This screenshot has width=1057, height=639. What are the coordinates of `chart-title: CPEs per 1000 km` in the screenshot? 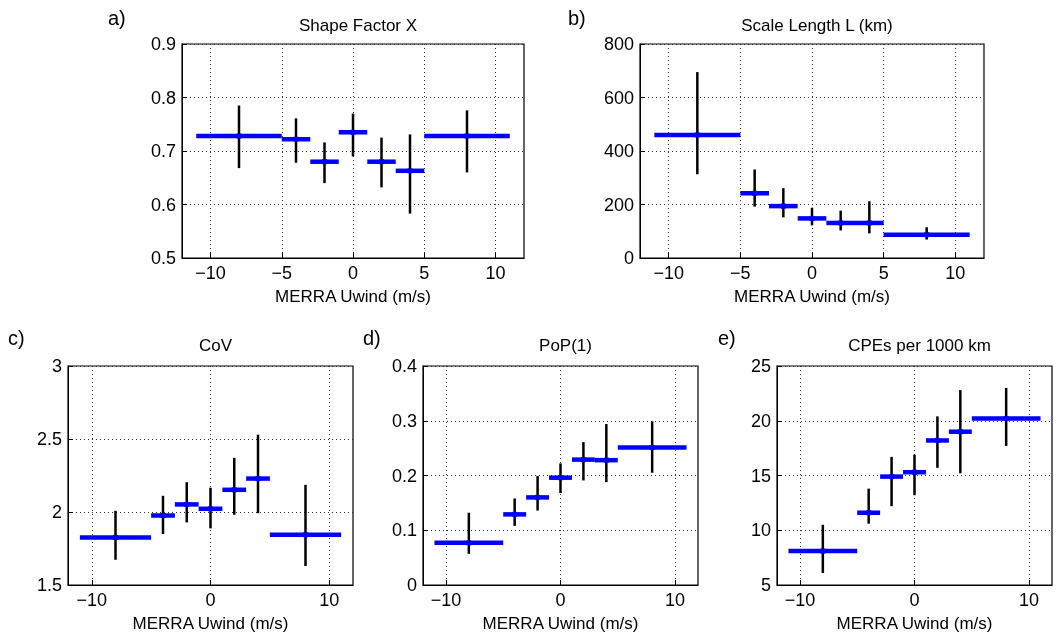 It's located at (919, 345).